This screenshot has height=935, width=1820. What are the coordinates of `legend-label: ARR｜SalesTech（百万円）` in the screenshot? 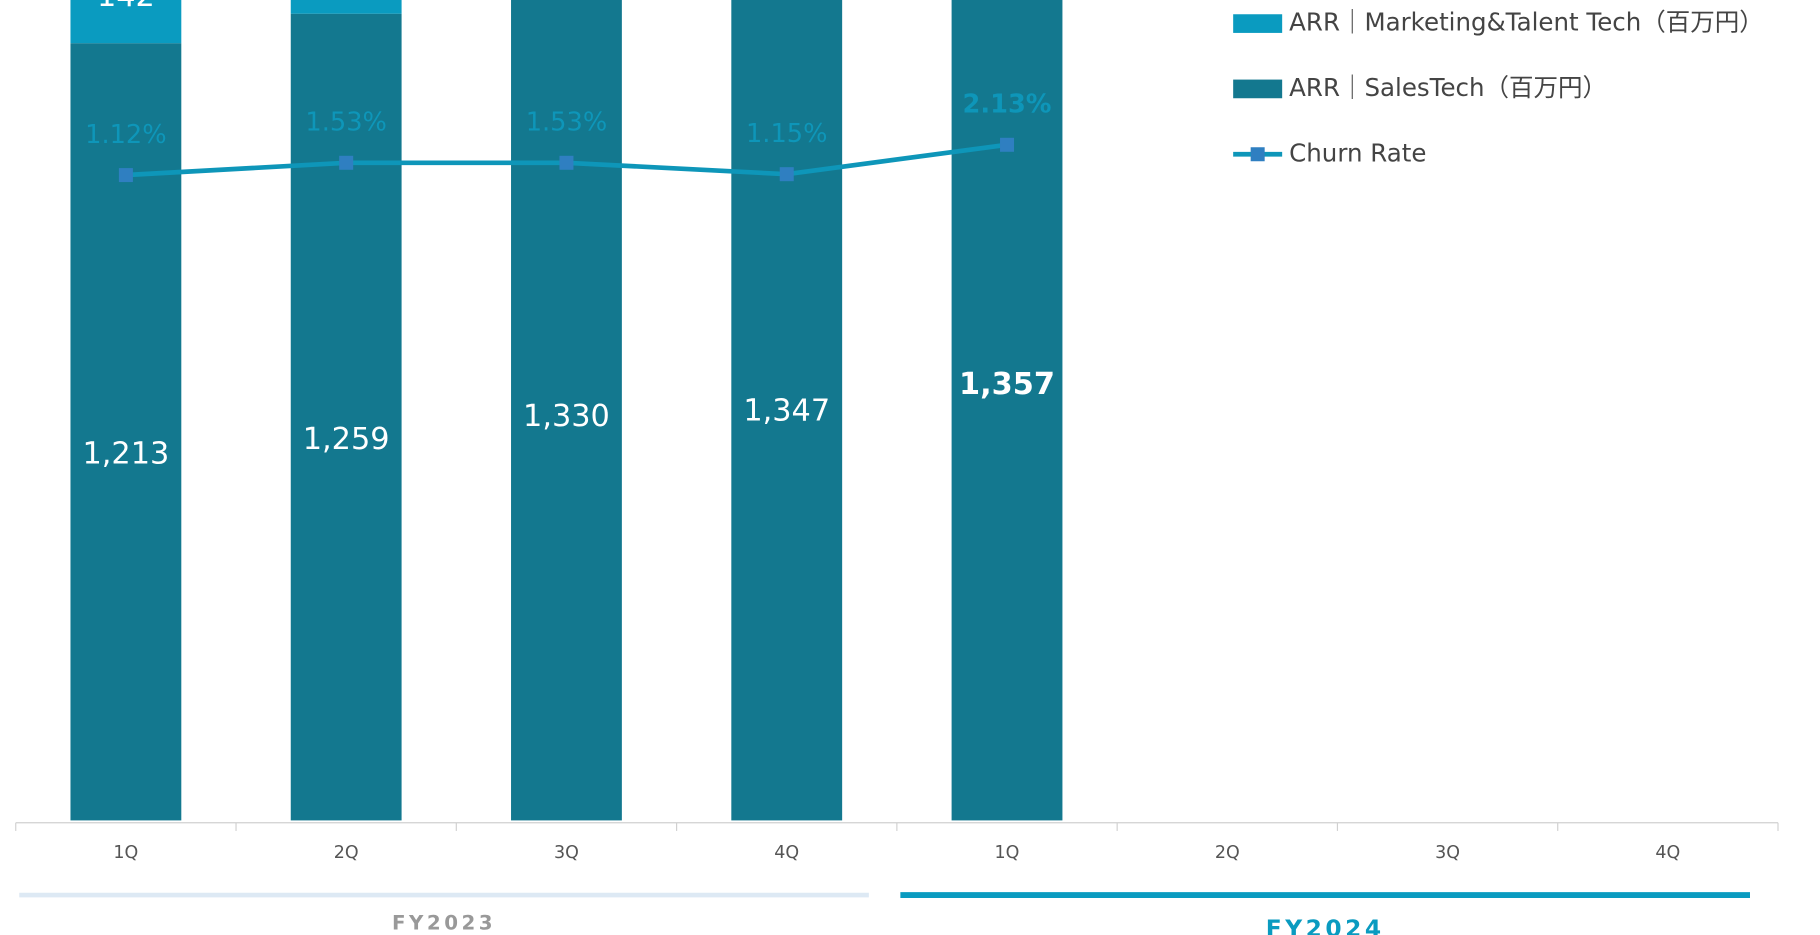 It's located at (1448, 87).